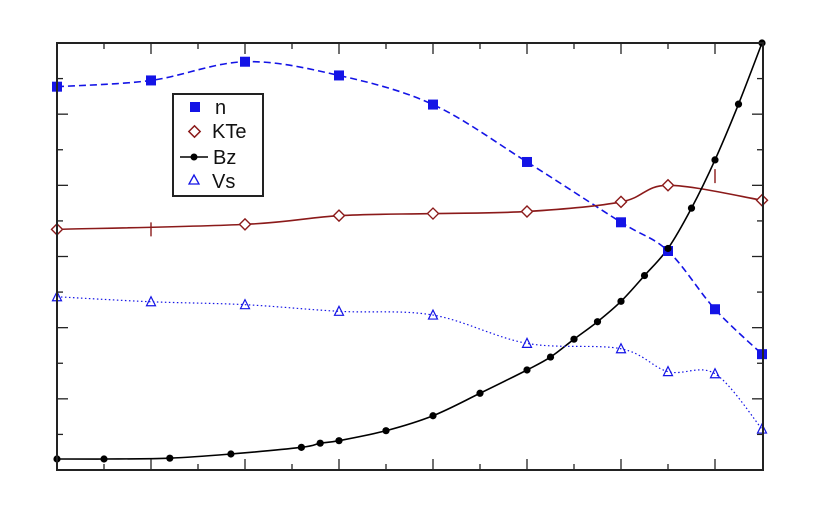 The image size is (820, 512). Describe the element at coordinates (208, 108) in the screenshot. I see `legend-entry-n: n` at that location.